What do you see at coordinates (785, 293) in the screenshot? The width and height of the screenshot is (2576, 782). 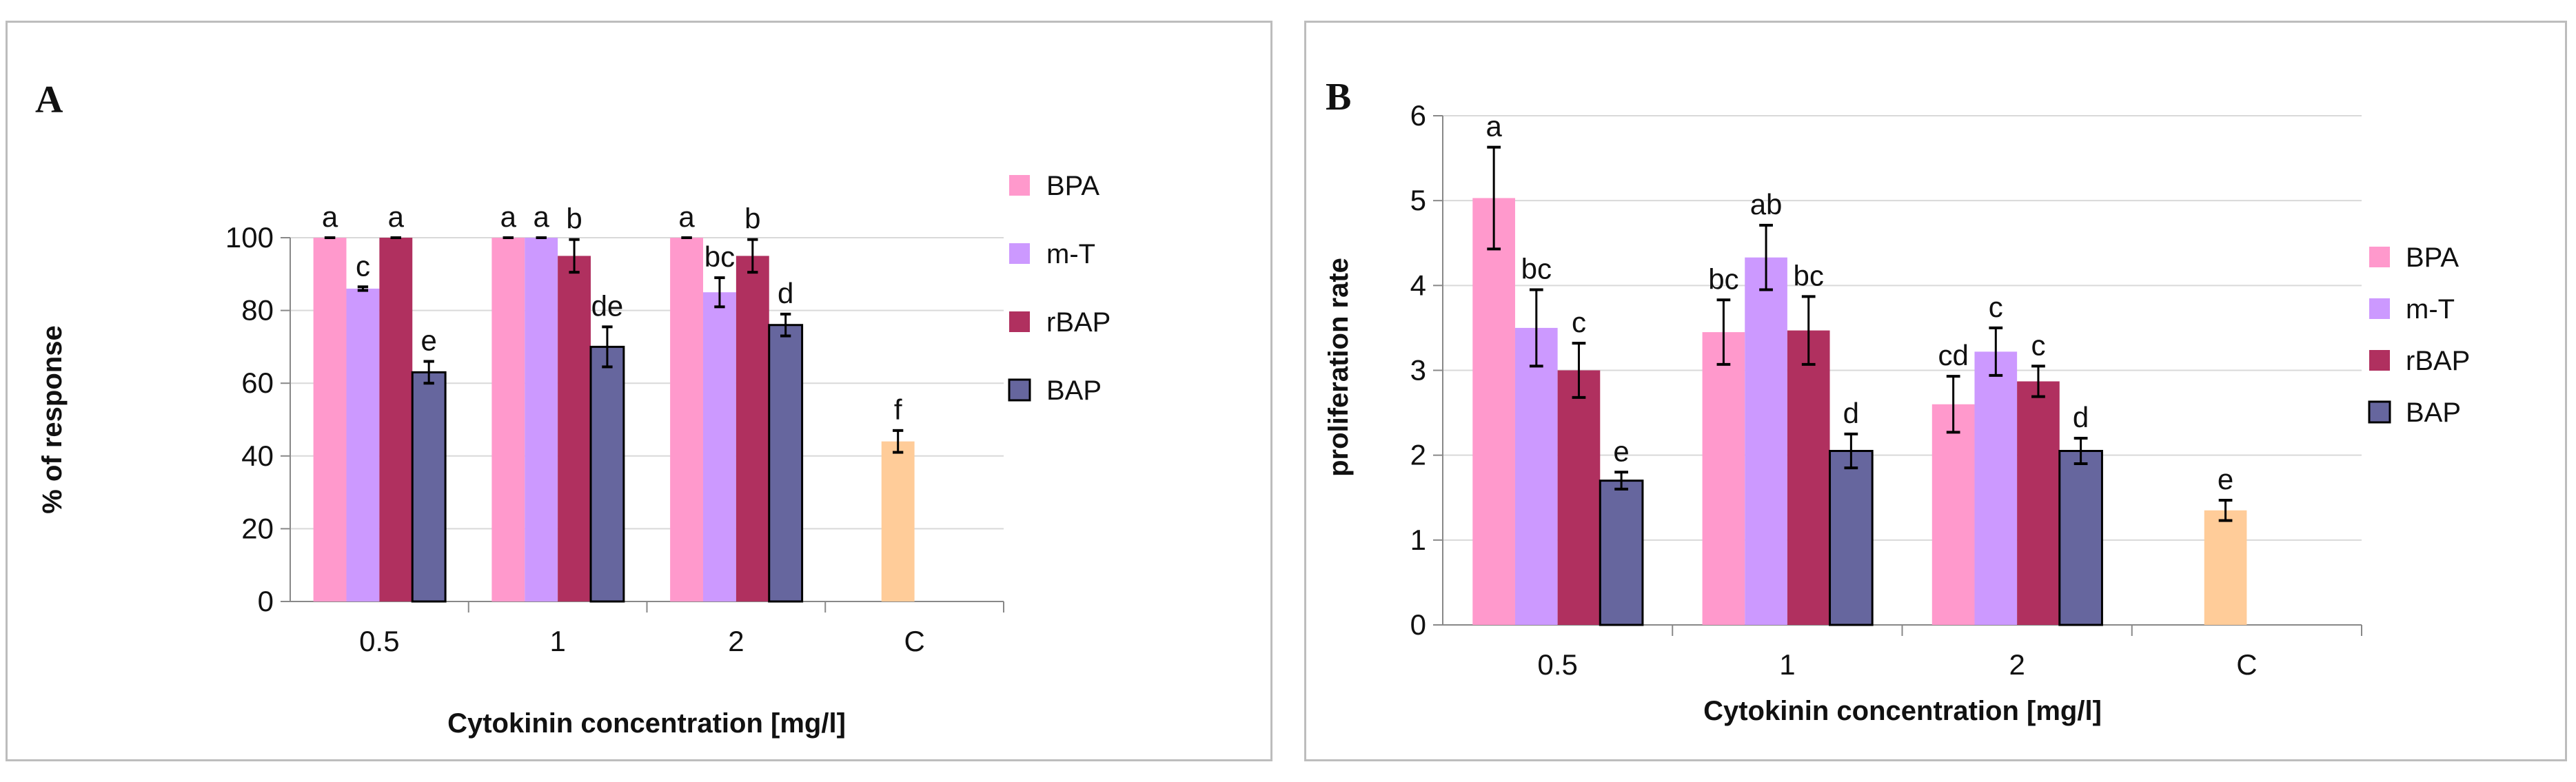 I see `chart-a-bap-2-significance-letter: d` at bounding box center [785, 293].